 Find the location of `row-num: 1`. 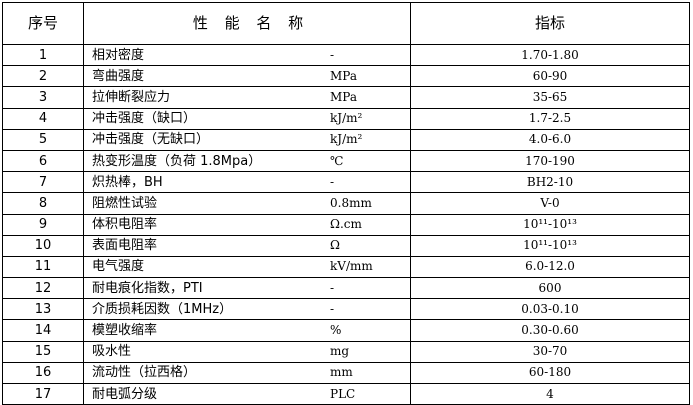

row-num: 1 is located at coordinates (43, 55).